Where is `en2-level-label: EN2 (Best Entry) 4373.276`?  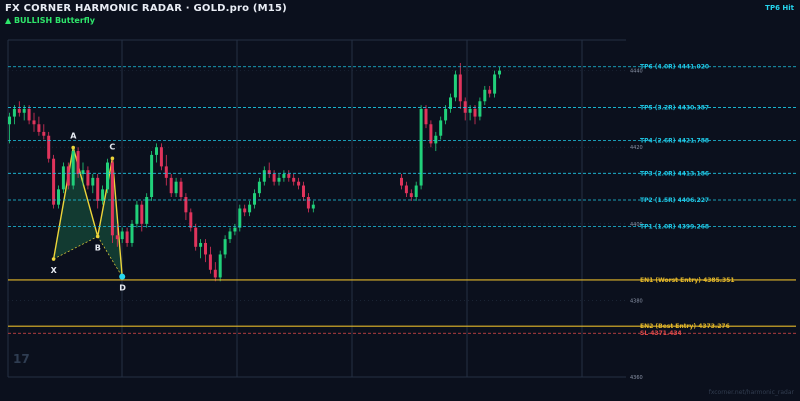 en2-level-label: EN2 (Best Entry) 4373.276 is located at coordinates (685, 326).